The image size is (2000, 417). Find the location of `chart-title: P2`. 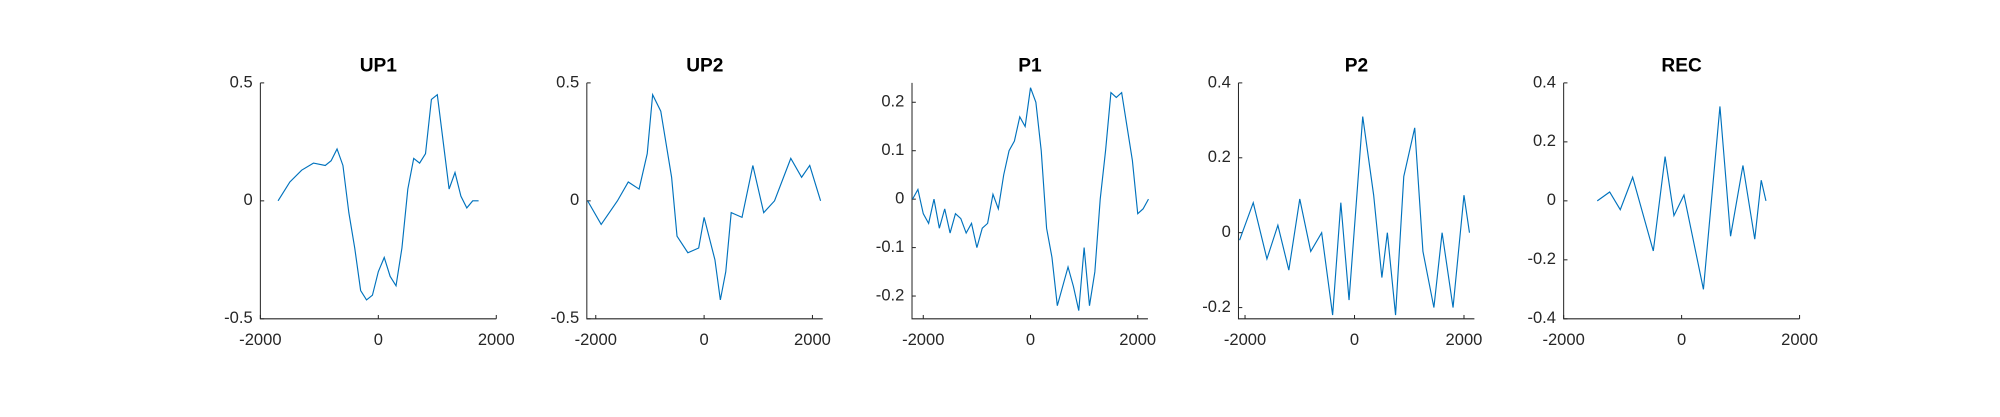

chart-title: P2 is located at coordinates (1356, 65).